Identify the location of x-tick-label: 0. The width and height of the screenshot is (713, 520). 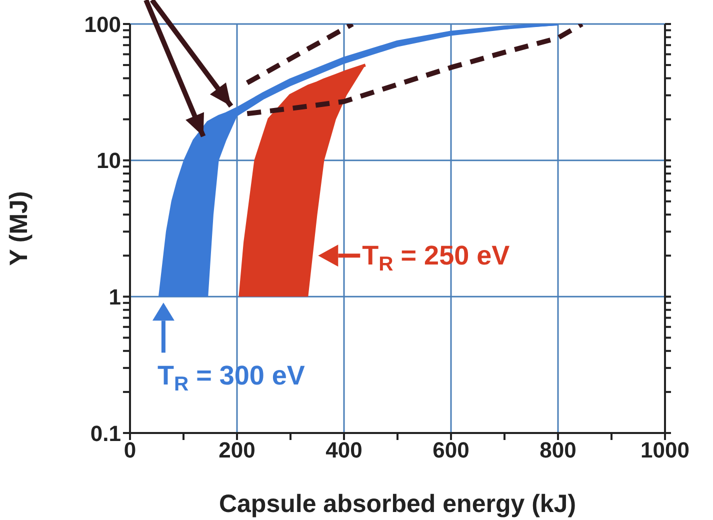
(130, 450).